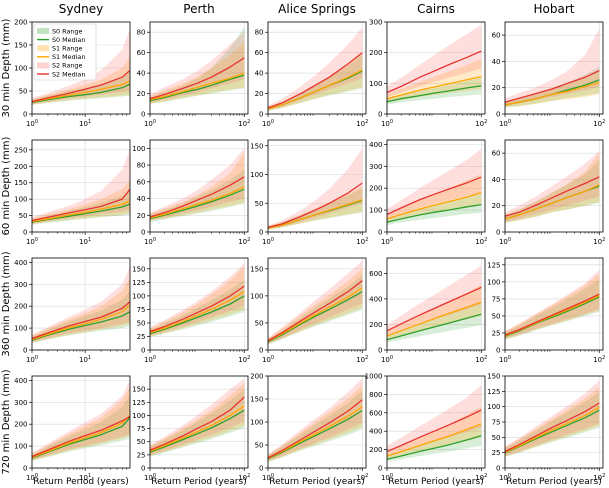  I want to click on panel-3-1: 0 25 50 75 100 125 150 100 10², so click(191, 428).